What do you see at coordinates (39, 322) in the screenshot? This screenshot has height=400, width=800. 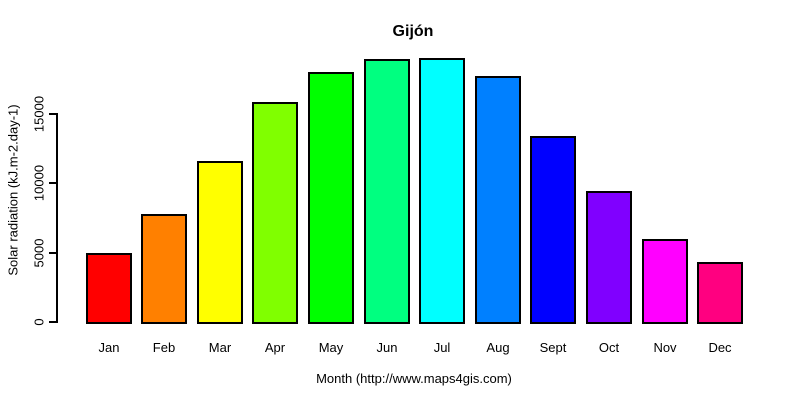 I see `y-tick-label: 0` at bounding box center [39, 322].